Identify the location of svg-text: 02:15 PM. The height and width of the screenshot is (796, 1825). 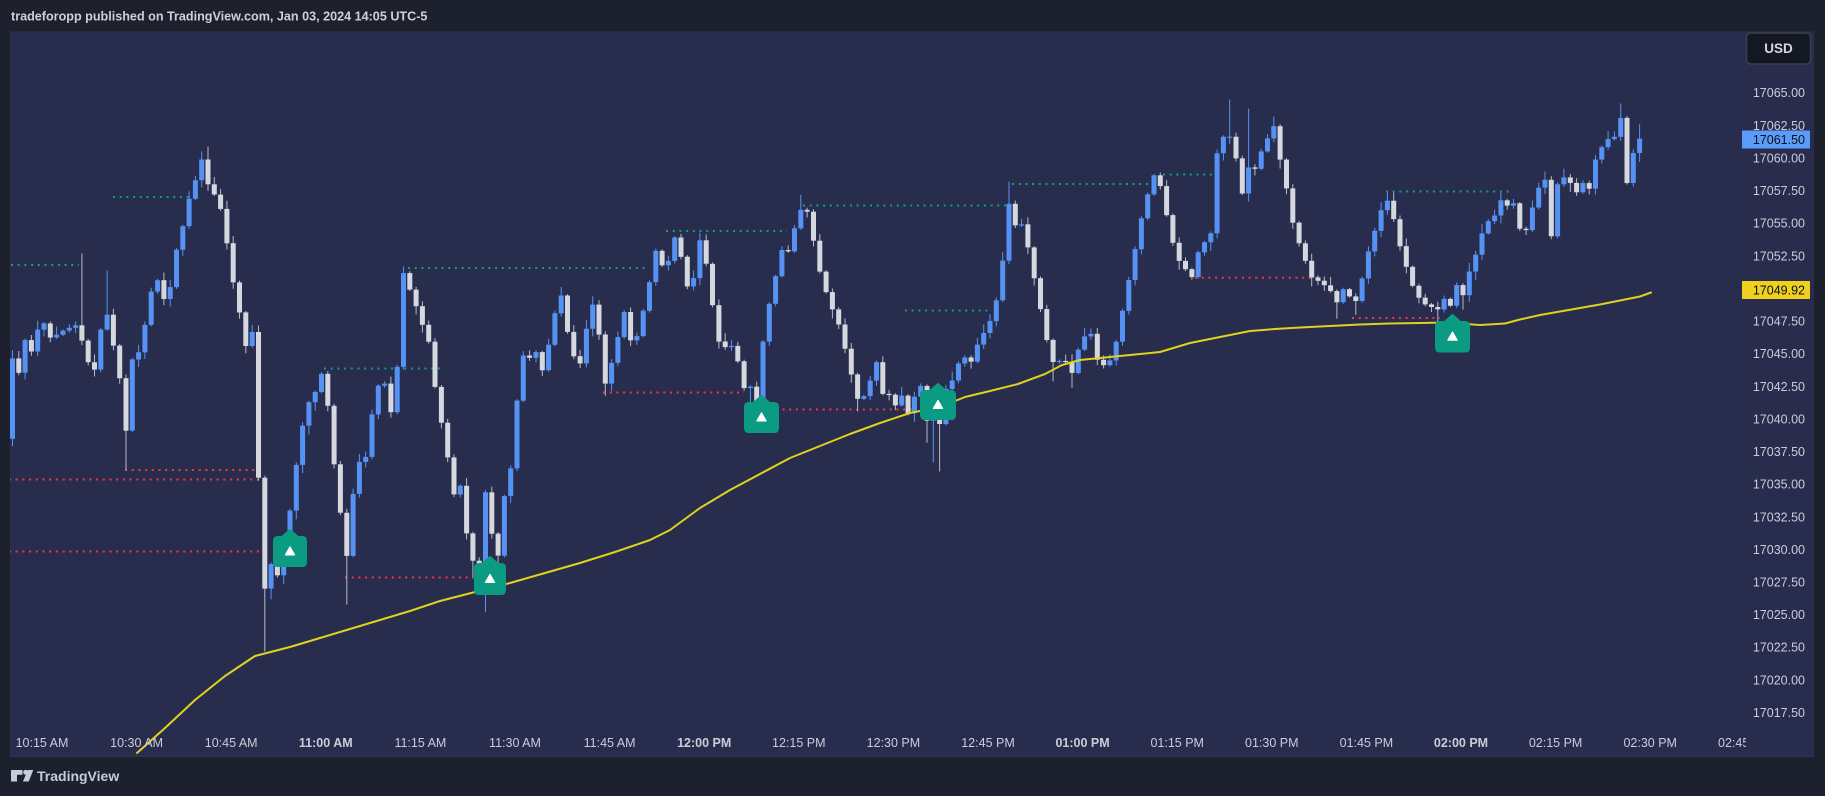
(1556, 743).